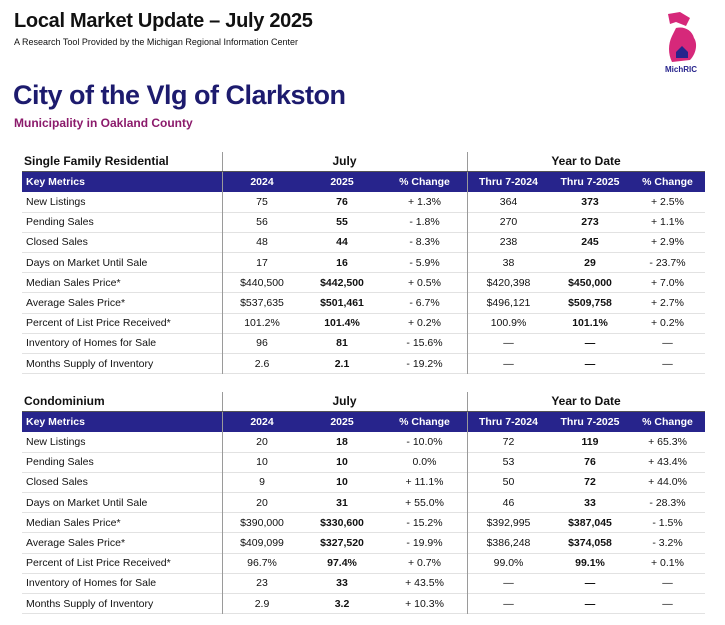  I want to click on metric-value: 2.9, so click(262, 603).